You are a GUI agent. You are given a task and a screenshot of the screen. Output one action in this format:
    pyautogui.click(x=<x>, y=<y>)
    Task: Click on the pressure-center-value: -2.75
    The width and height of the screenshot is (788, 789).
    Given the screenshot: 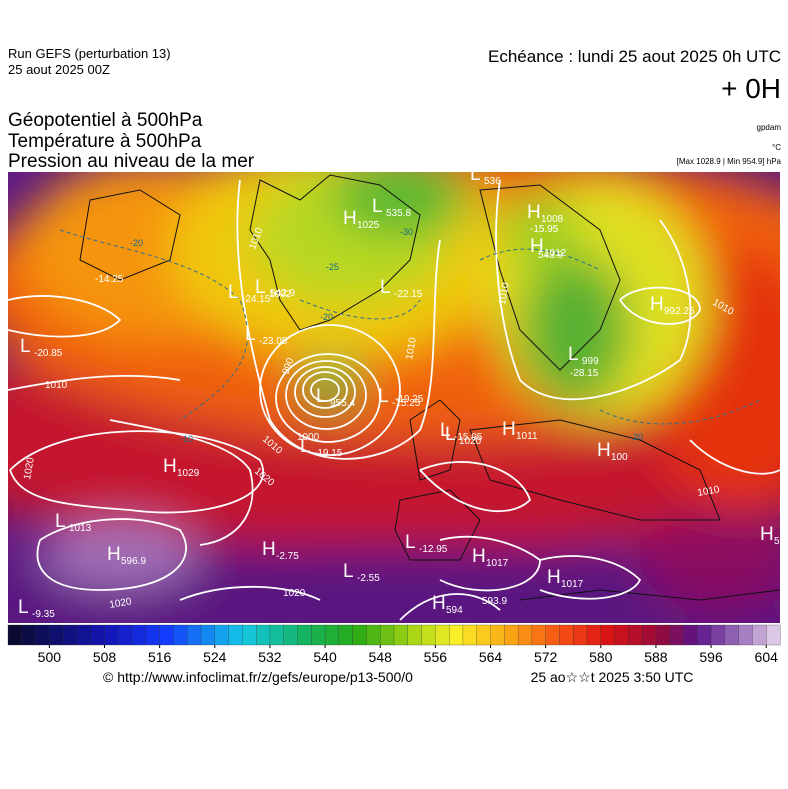 What is the action you would take?
    pyautogui.click(x=287, y=556)
    